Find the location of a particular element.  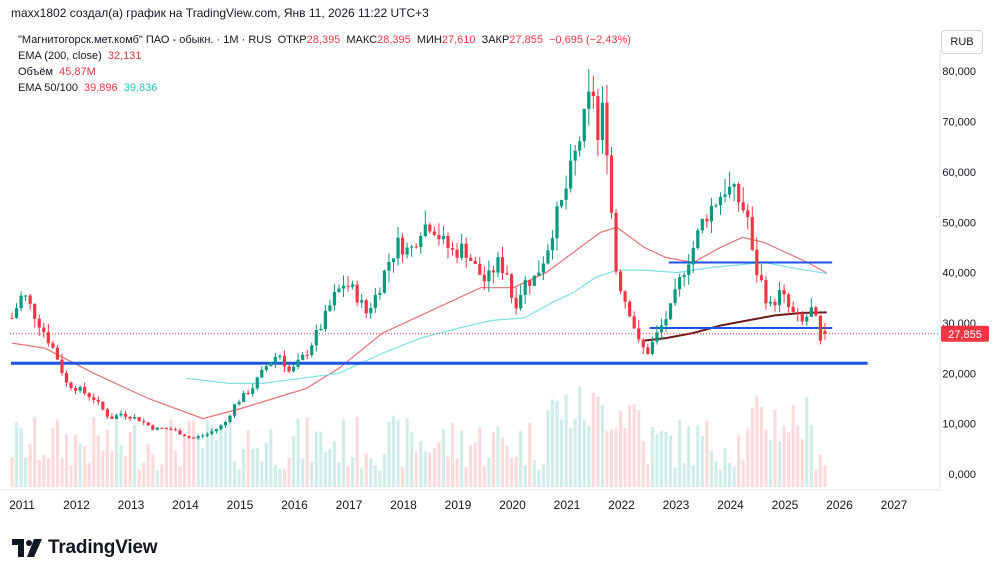

y-tick-label: 70,000 is located at coordinates (959, 123).